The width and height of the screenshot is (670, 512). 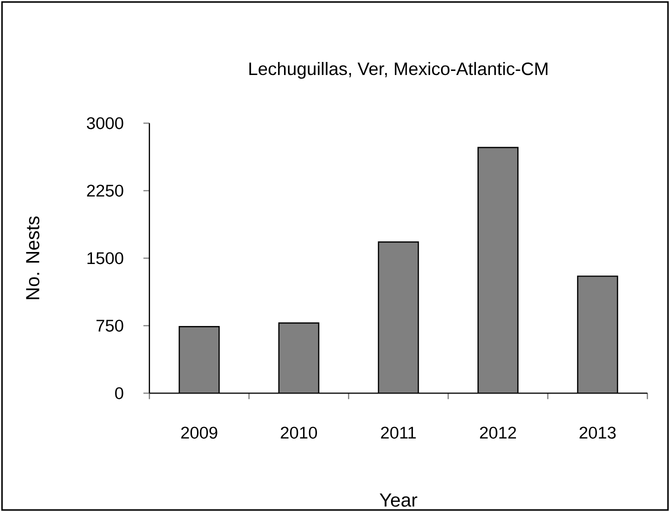 I want to click on y-axis-title: No. Nests, so click(x=33, y=258).